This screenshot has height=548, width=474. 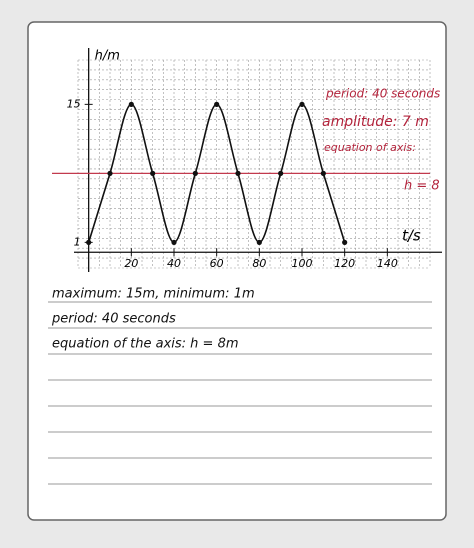 What do you see at coordinates (370, 147) in the screenshot?
I see `annotation: equation of axis:` at bounding box center [370, 147].